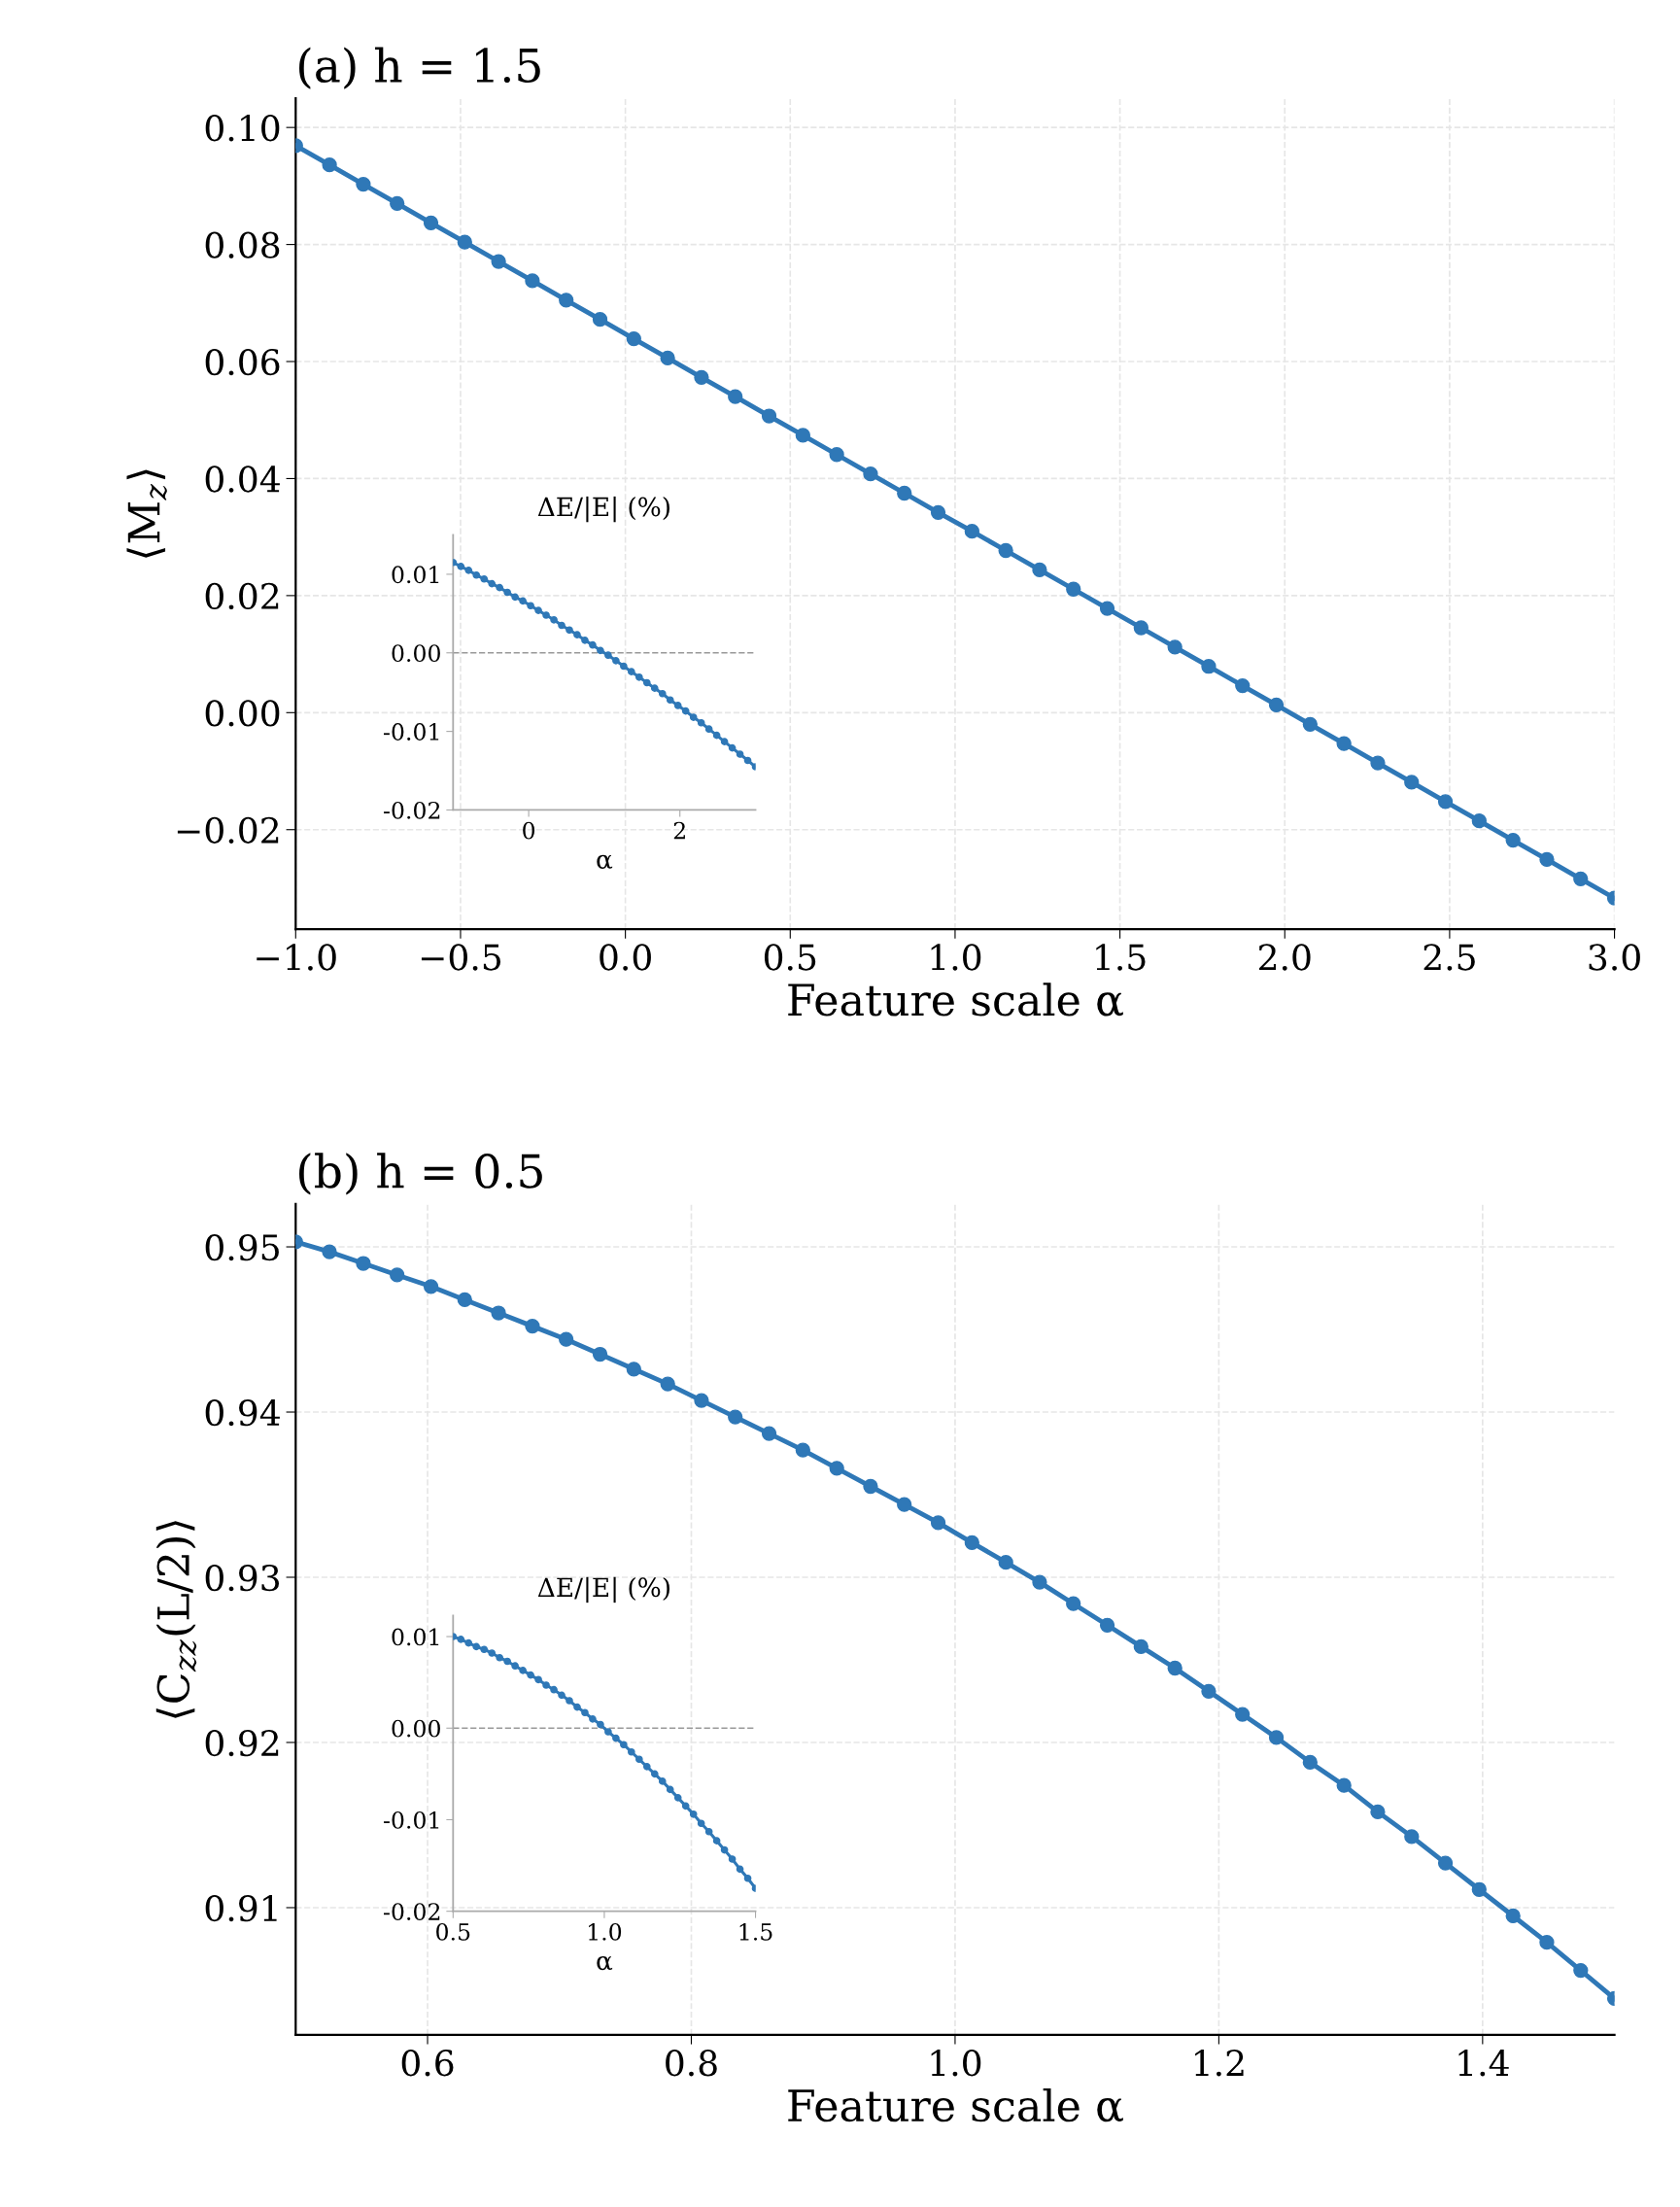 The width and height of the screenshot is (1680, 2207). I want to click on y-tick-label: 0.95, so click(242, 1247).